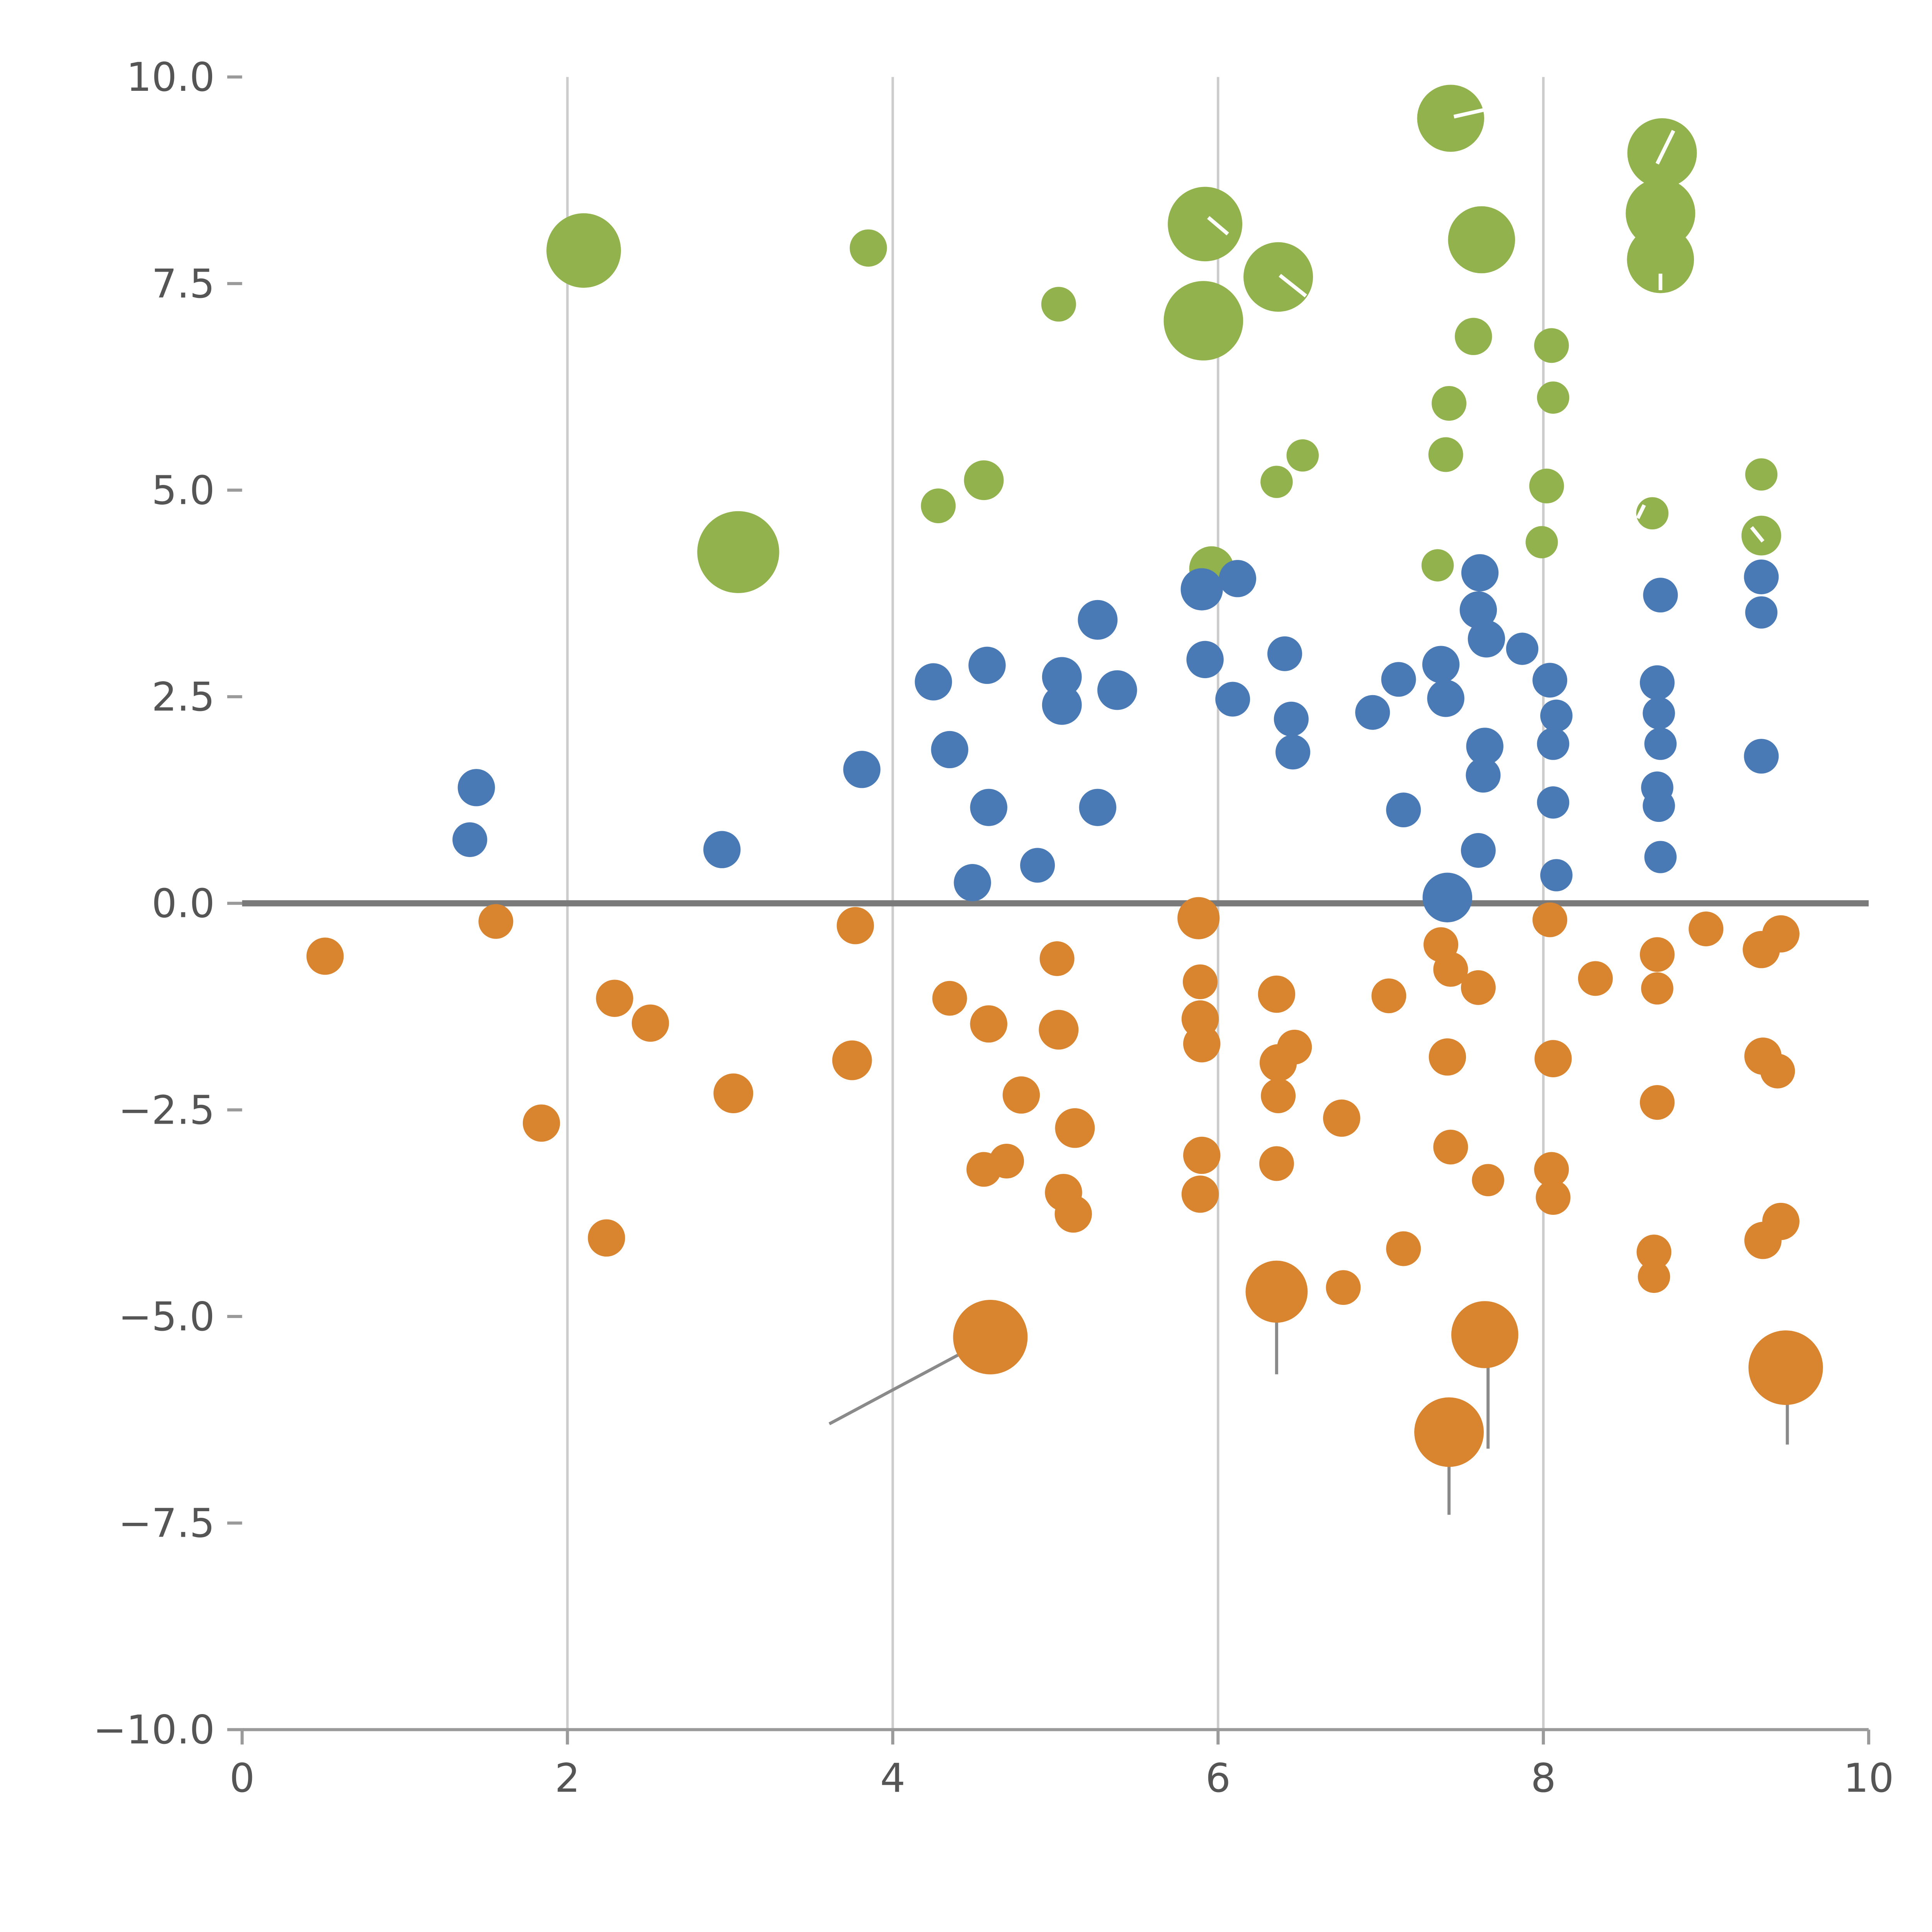 This screenshot has width=1932, height=1932. What do you see at coordinates (167, 1317) in the screenshot?
I see `y-tick-label: −5.0` at bounding box center [167, 1317].